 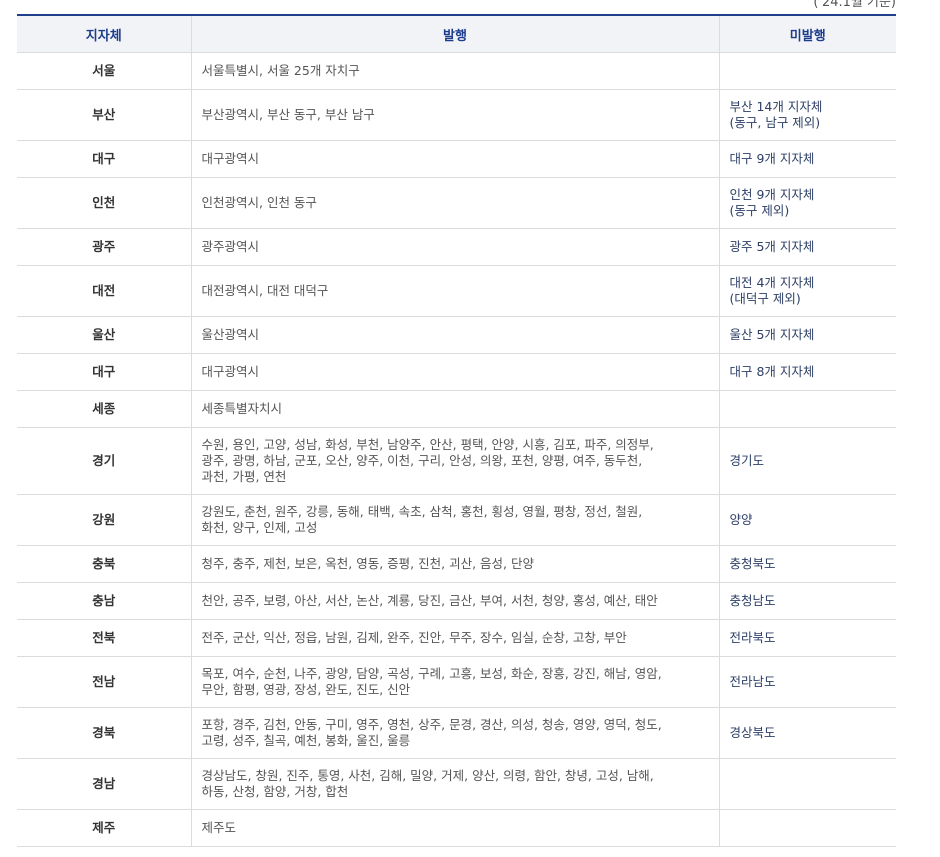 I want to click on table-header-row: 지자체 발행 미발행, so click(x=456, y=33).